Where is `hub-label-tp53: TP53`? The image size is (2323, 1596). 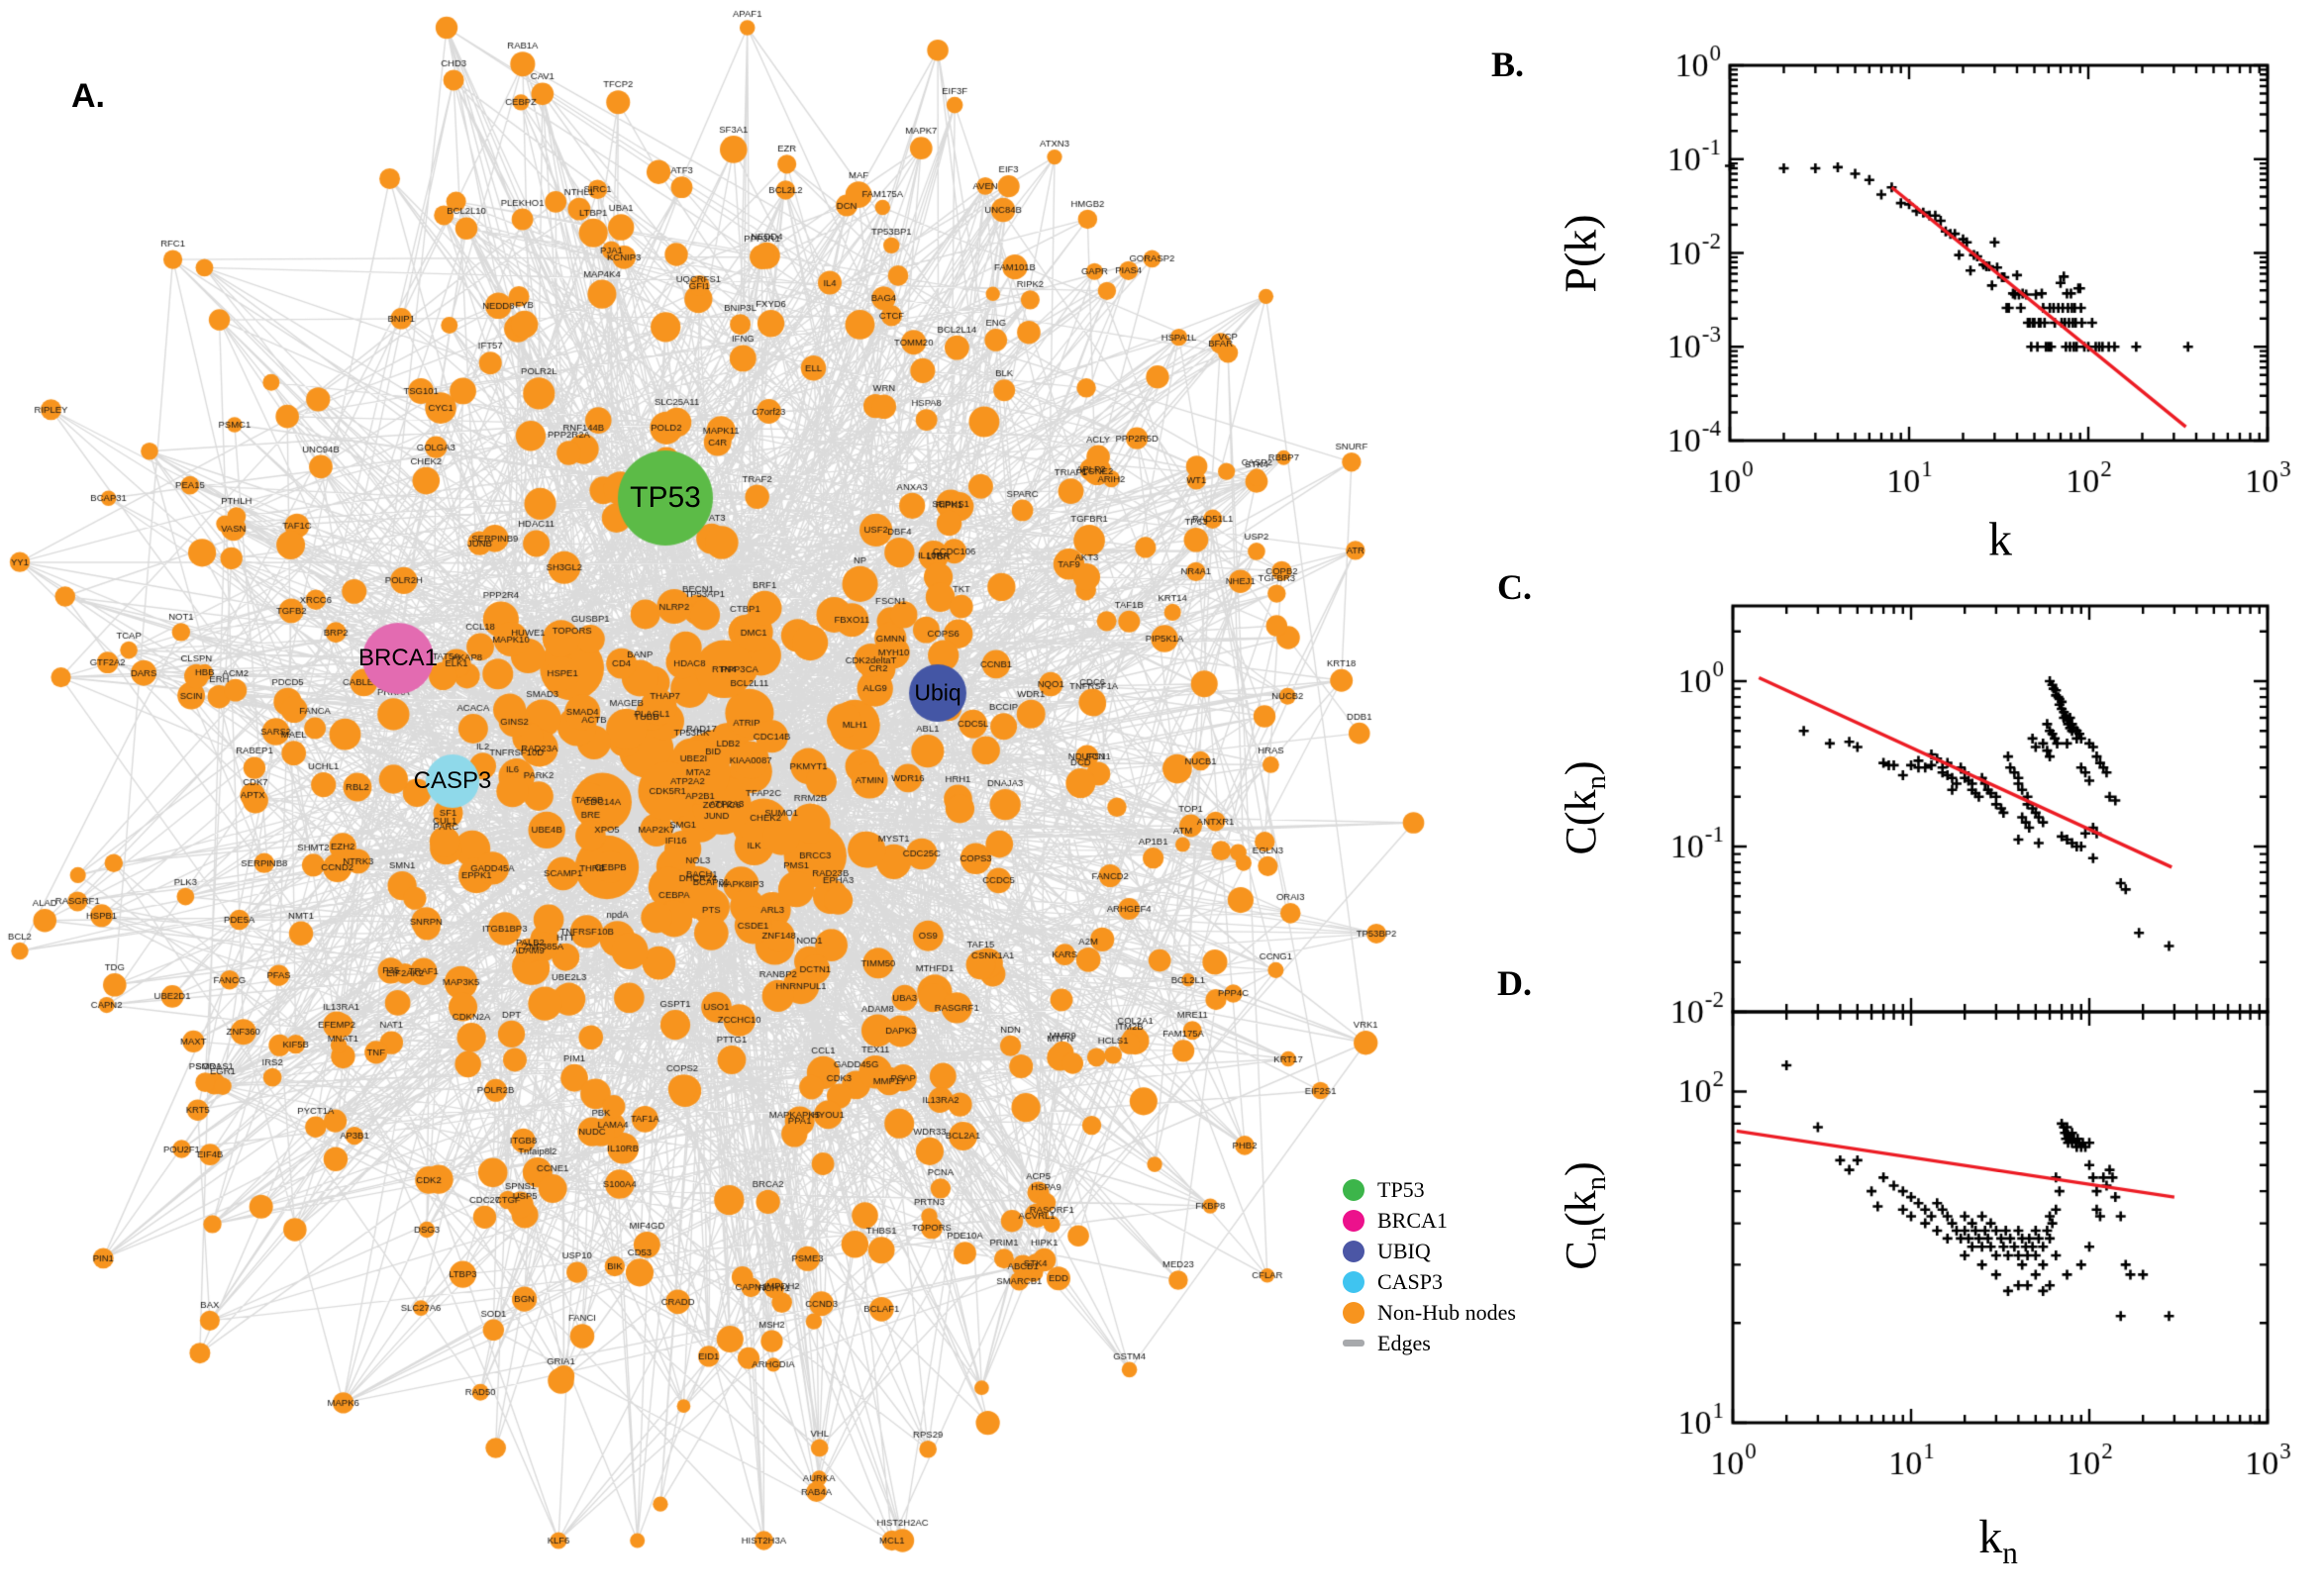 hub-label-tp53: TP53 is located at coordinates (666, 497).